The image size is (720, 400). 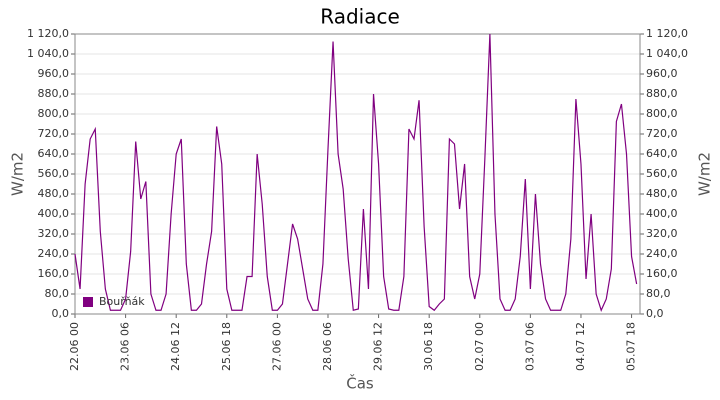 I want to click on y-tick-label: 880,0, so click(x=54, y=93).